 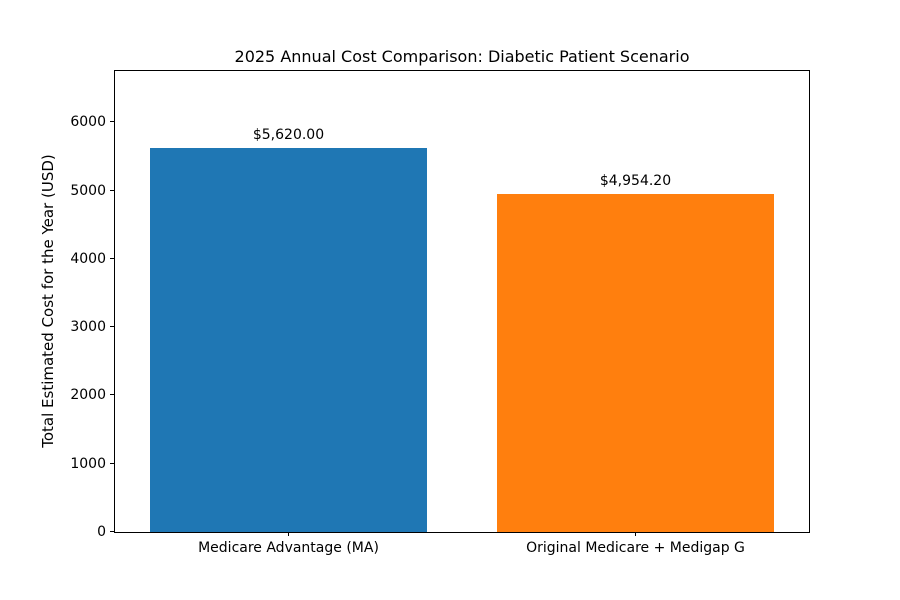 I want to click on y-tick-label: 4000, so click(x=88, y=258).